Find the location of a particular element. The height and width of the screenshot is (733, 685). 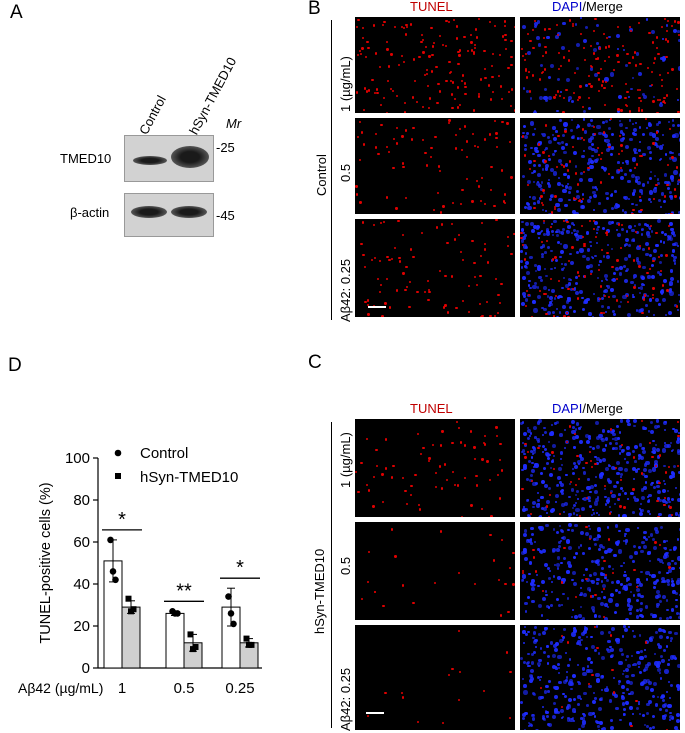

panel-c-group-label: hSyn-TMED10 is located at coordinates (319, 591).